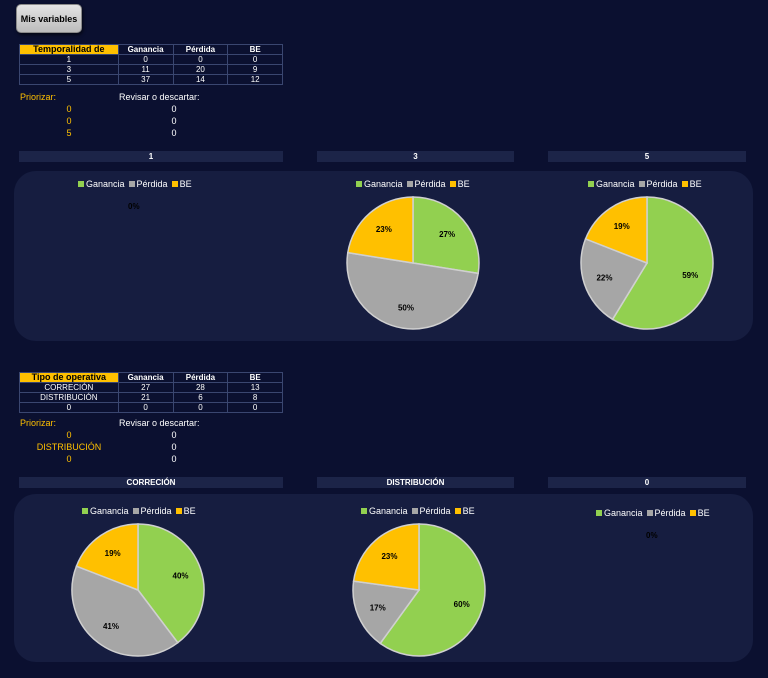  I want to click on data-label: 41%, so click(111, 626).